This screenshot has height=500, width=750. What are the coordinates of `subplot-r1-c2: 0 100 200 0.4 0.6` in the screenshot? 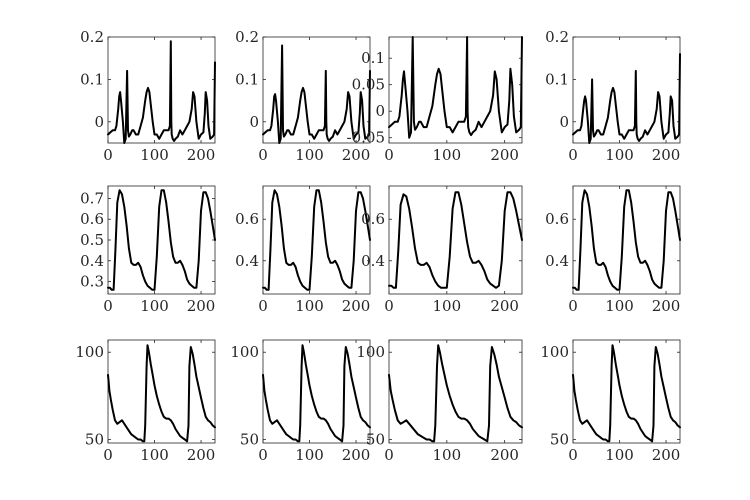 It's located at (442, 250).